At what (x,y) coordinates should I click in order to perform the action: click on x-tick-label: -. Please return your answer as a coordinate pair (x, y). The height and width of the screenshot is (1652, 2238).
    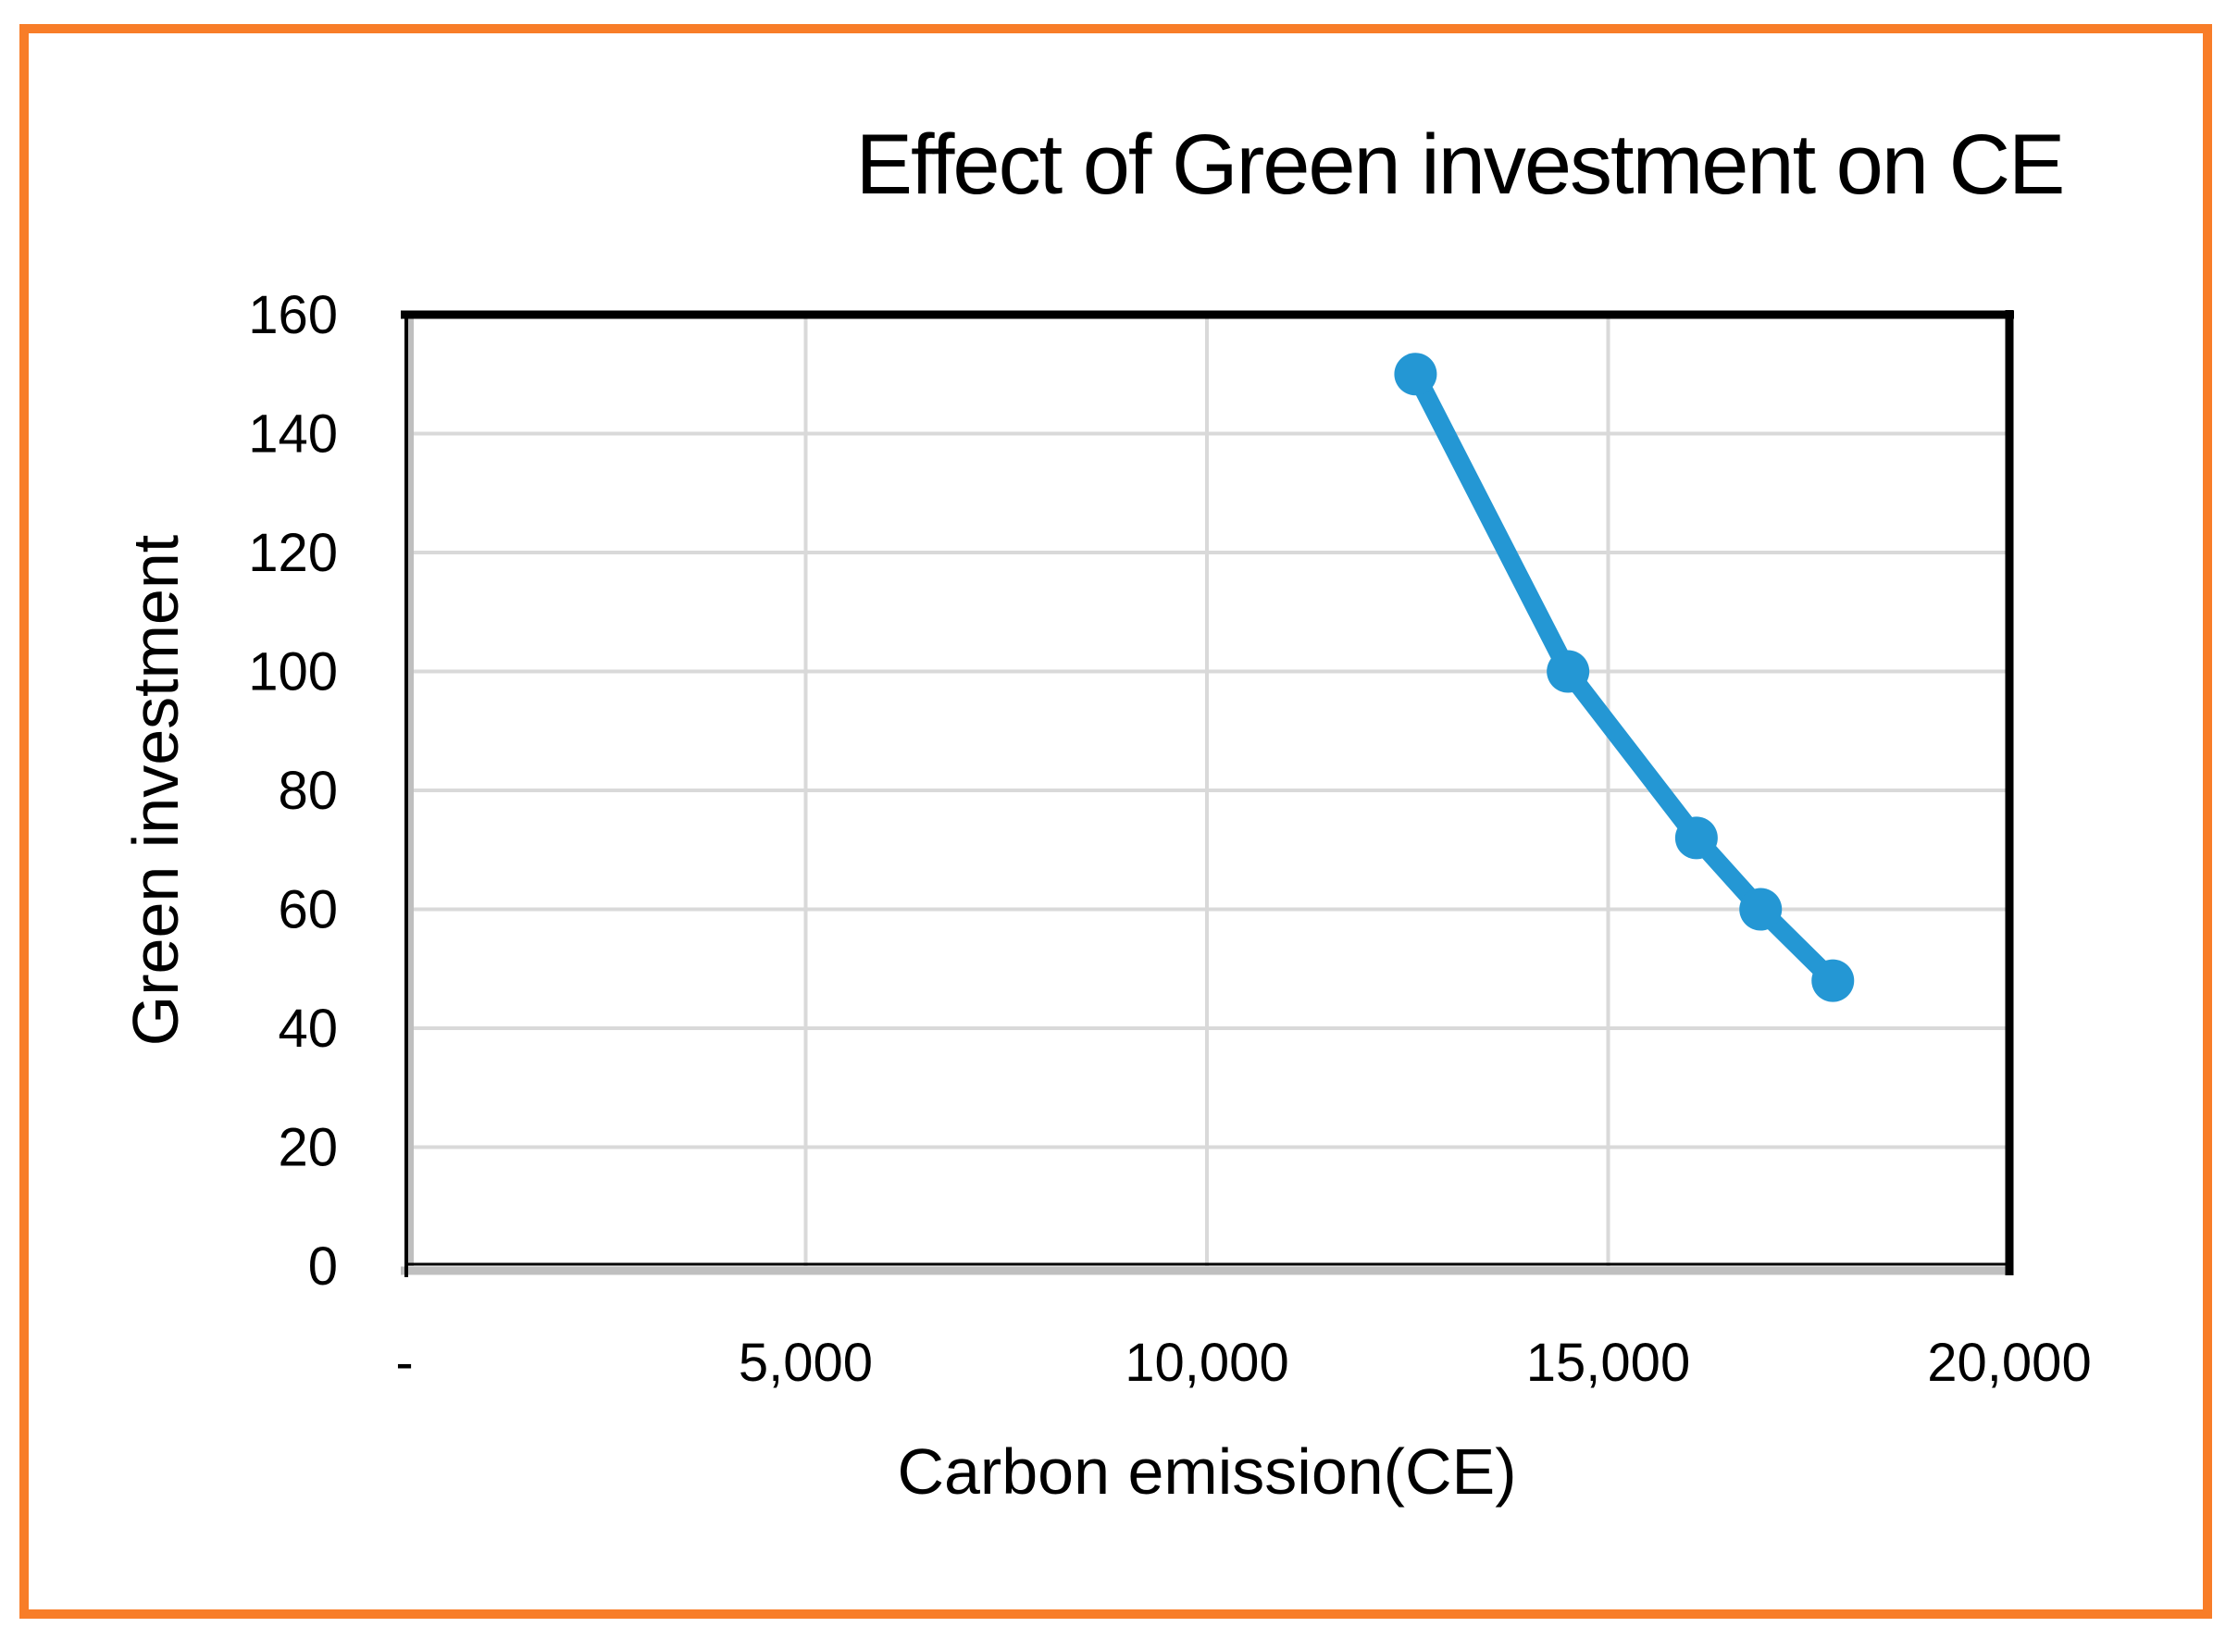
    Looking at the image, I should click on (404, 1363).